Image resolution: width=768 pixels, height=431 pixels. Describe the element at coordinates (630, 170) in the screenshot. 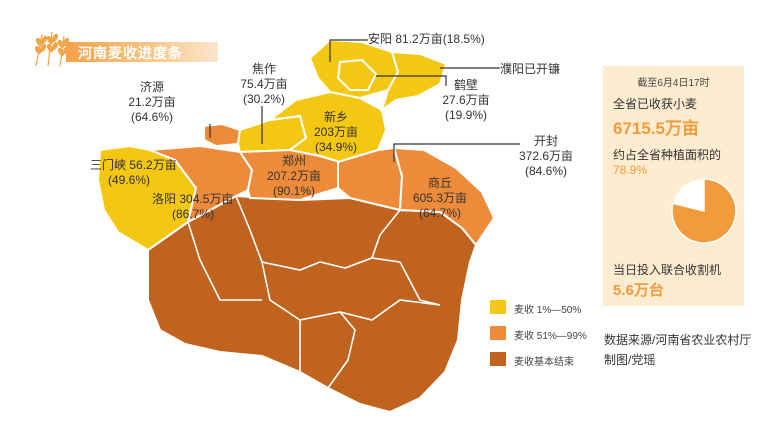

I see `share-value: 78.9%` at that location.